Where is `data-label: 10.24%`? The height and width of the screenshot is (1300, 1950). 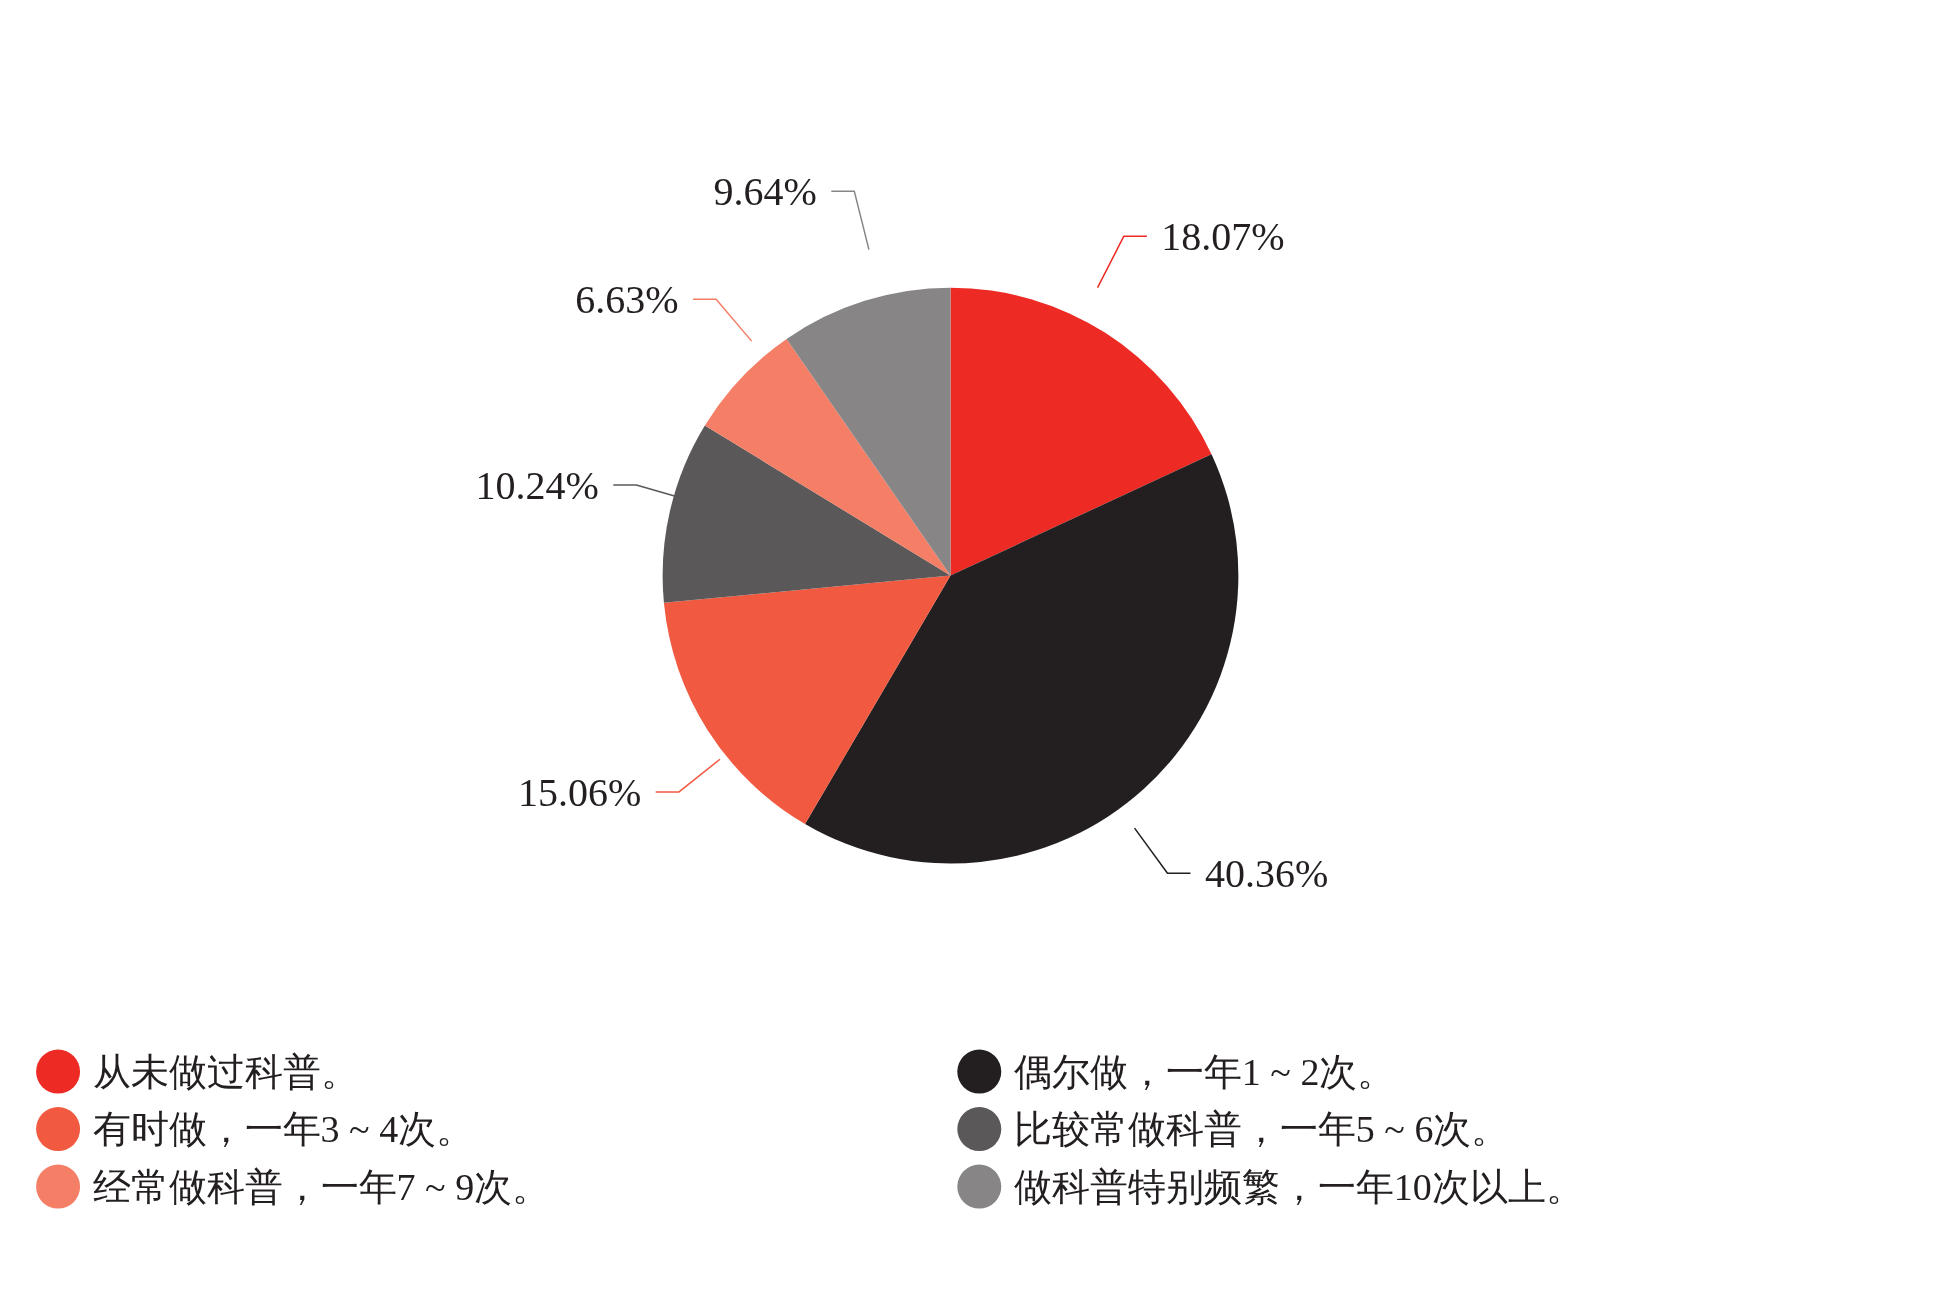 data-label: 10.24% is located at coordinates (537, 485).